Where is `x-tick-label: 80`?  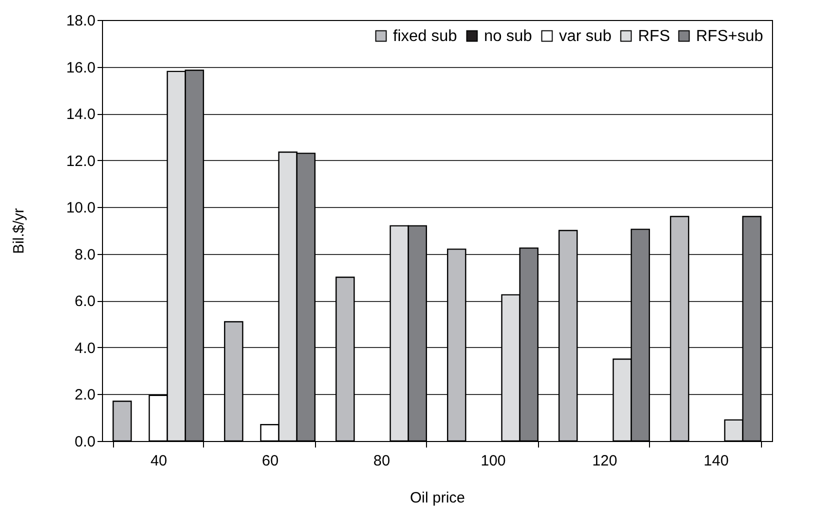
x-tick-label: 80 is located at coordinates (381, 461).